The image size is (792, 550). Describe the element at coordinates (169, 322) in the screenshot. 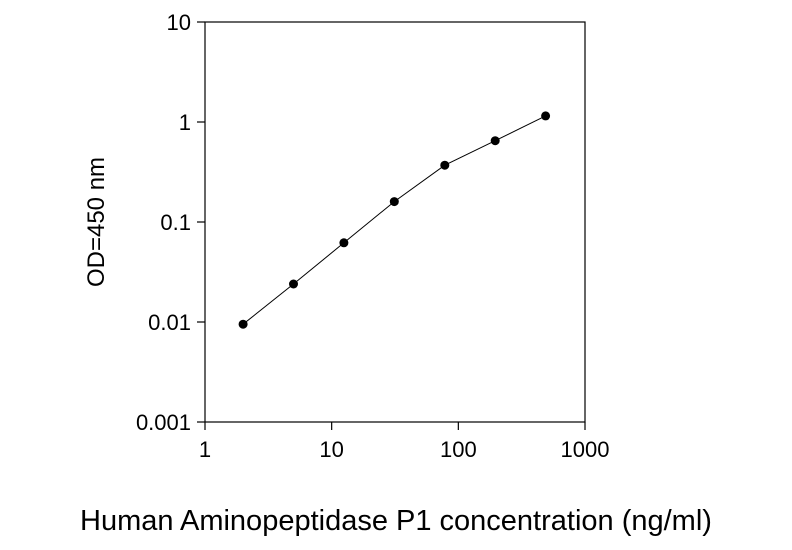

I see `y-tick-label: 0.01` at that location.